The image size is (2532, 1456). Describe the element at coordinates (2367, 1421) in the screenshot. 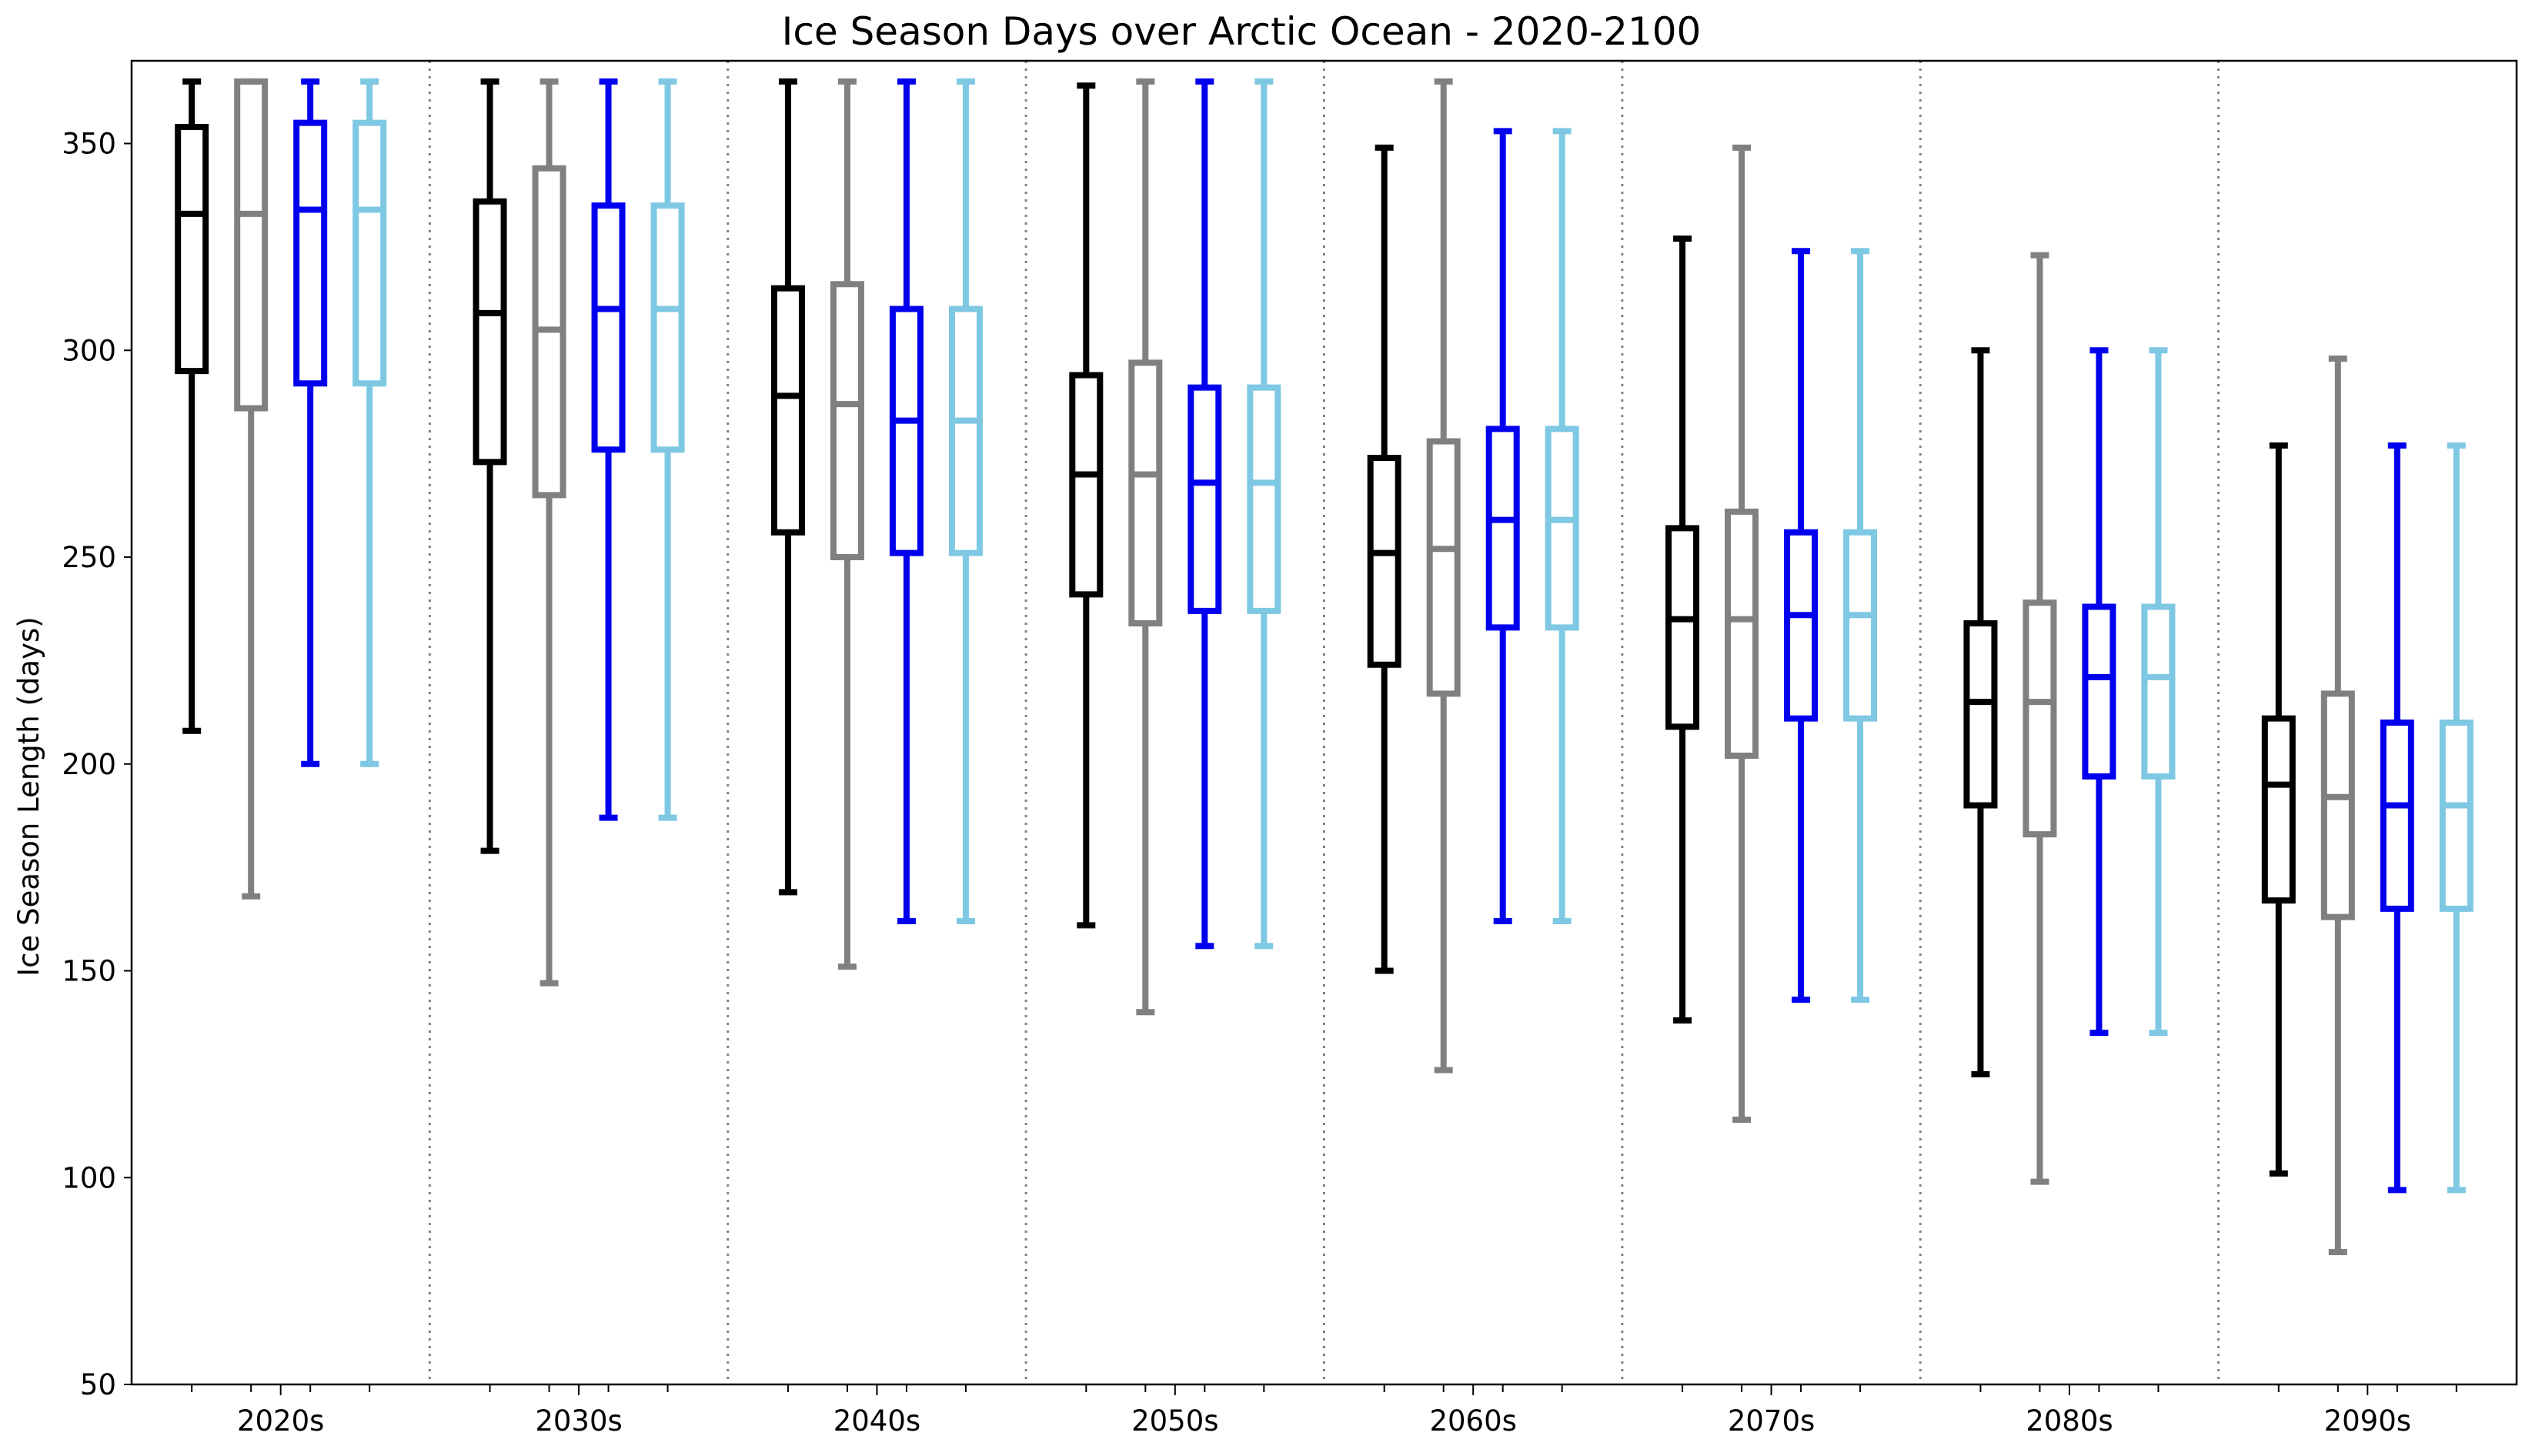

I see `x-tick-label: 2090s` at that location.